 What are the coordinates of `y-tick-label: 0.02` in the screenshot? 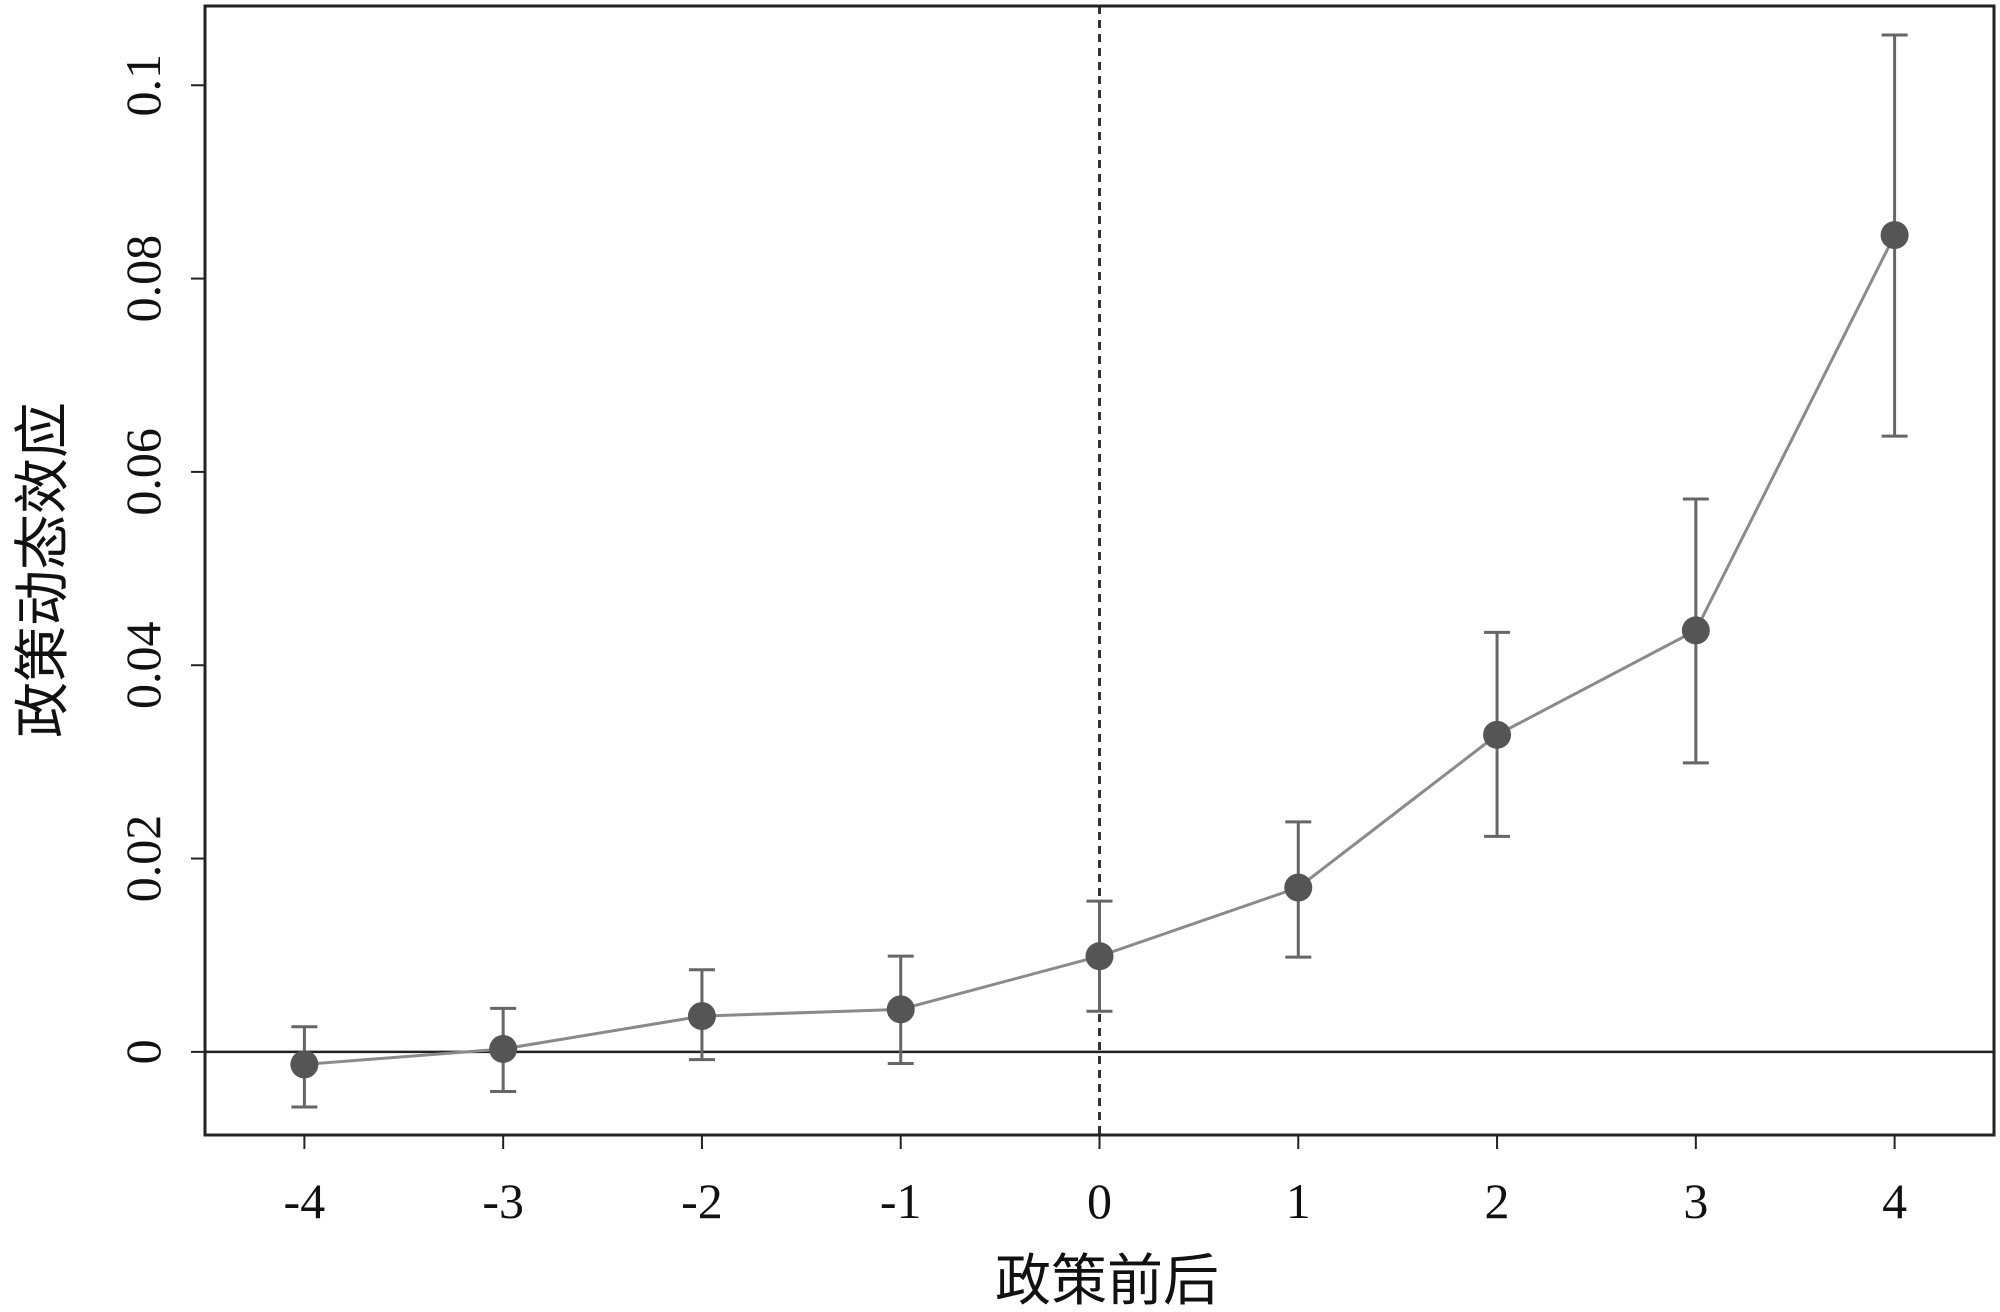 It's located at (143, 859).